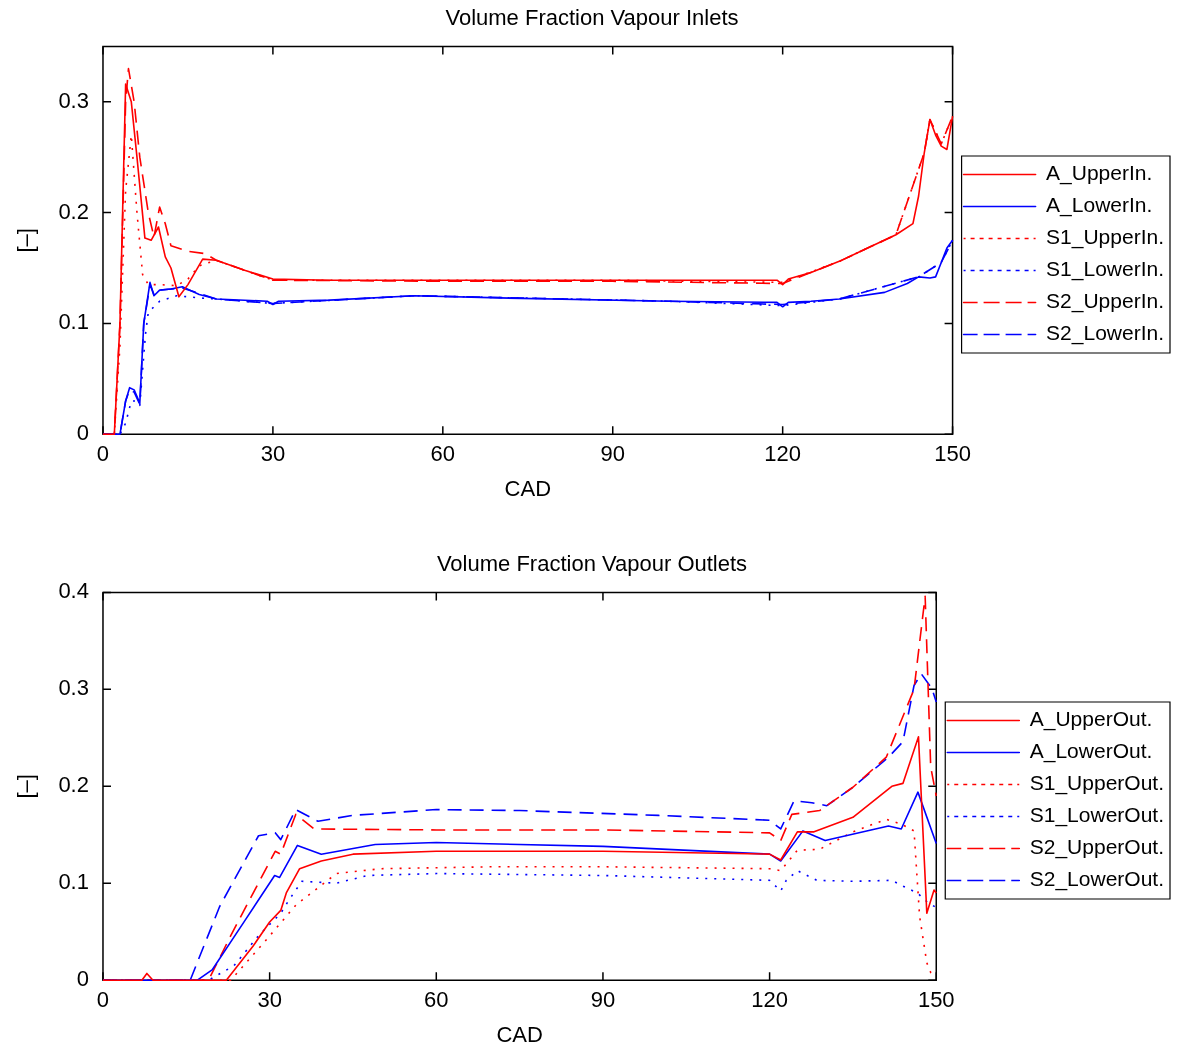 The image size is (1182, 1058). I want to click on legend-label: S2_UpperIn., so click(1105, 301).